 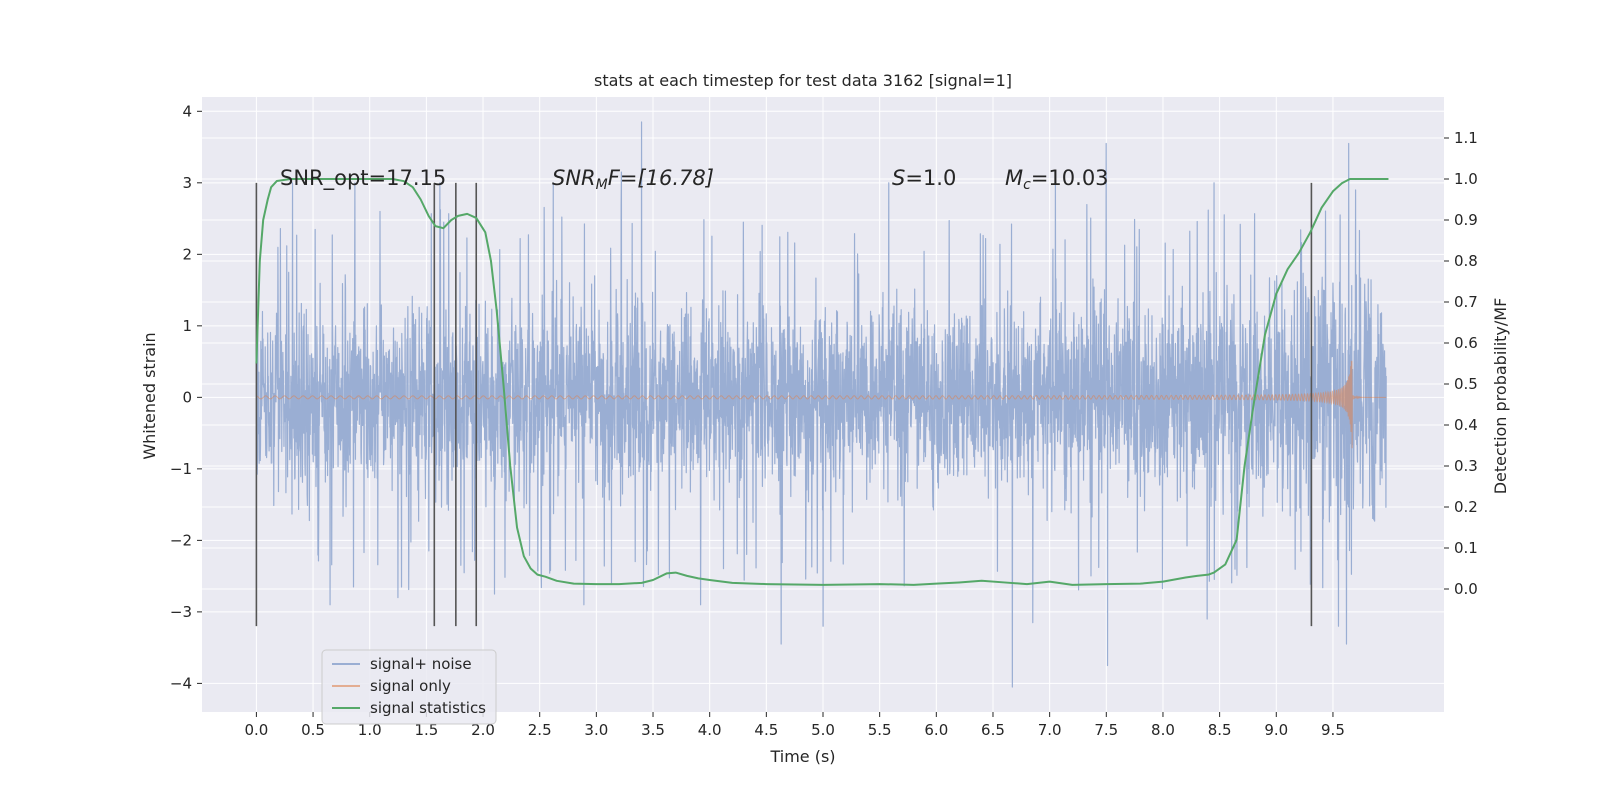 What do you see at coordinates (421, 664) in the screenshot?
I see `legend-entry-noise: signal+ noise` at bounding box center [421, 664].